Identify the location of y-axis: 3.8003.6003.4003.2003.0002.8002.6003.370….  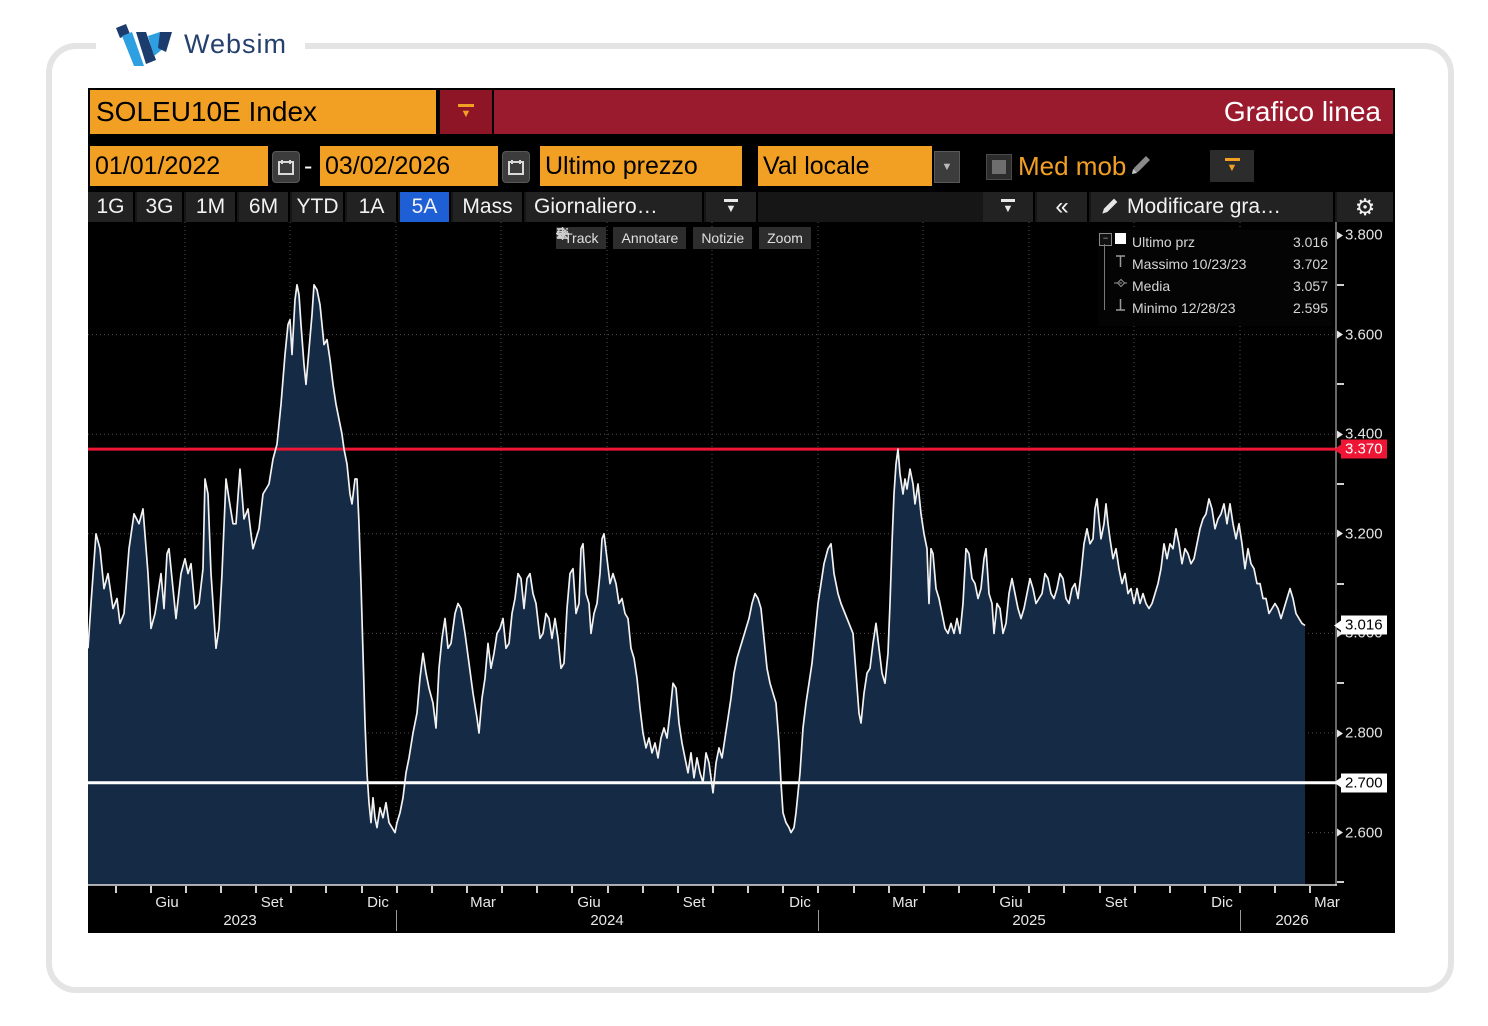
(1364, 577).